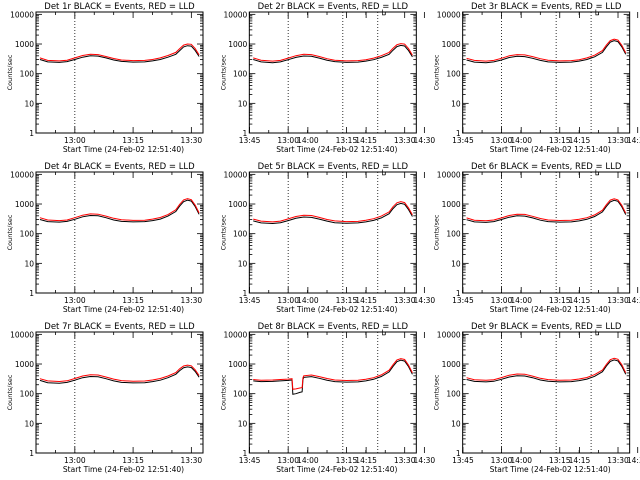  I want to click on chart-title: Det 1r BLACK = Events, RED = LLD, so click(119, 7).